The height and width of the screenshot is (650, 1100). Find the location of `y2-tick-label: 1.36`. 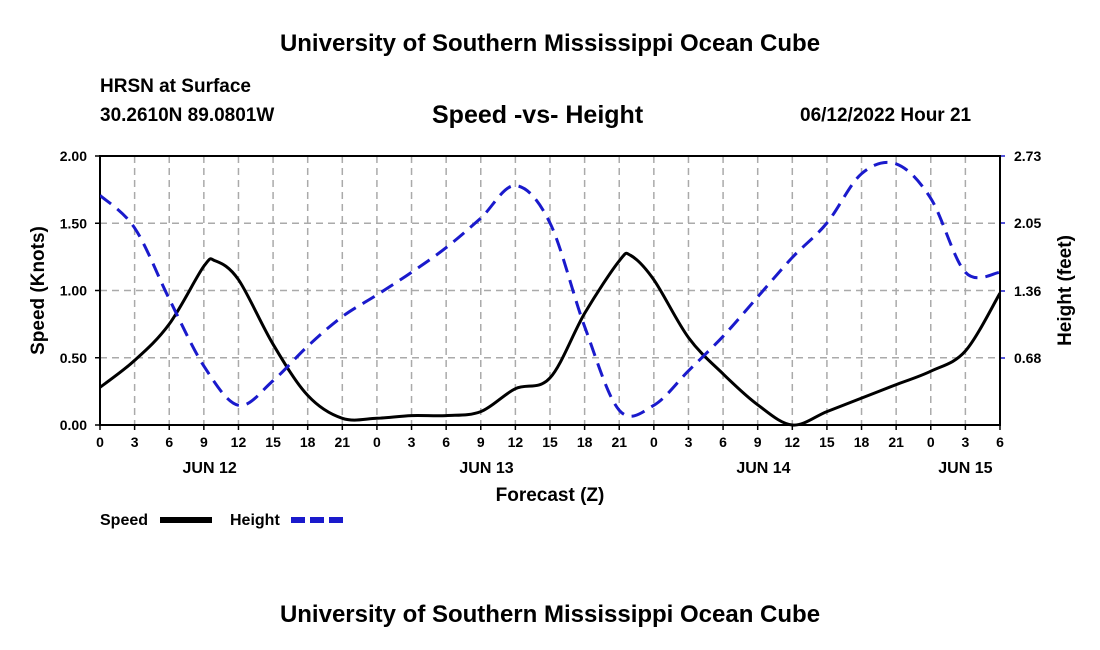

y2-tick-label: 1.36 is located at coordinates (1027, 291).